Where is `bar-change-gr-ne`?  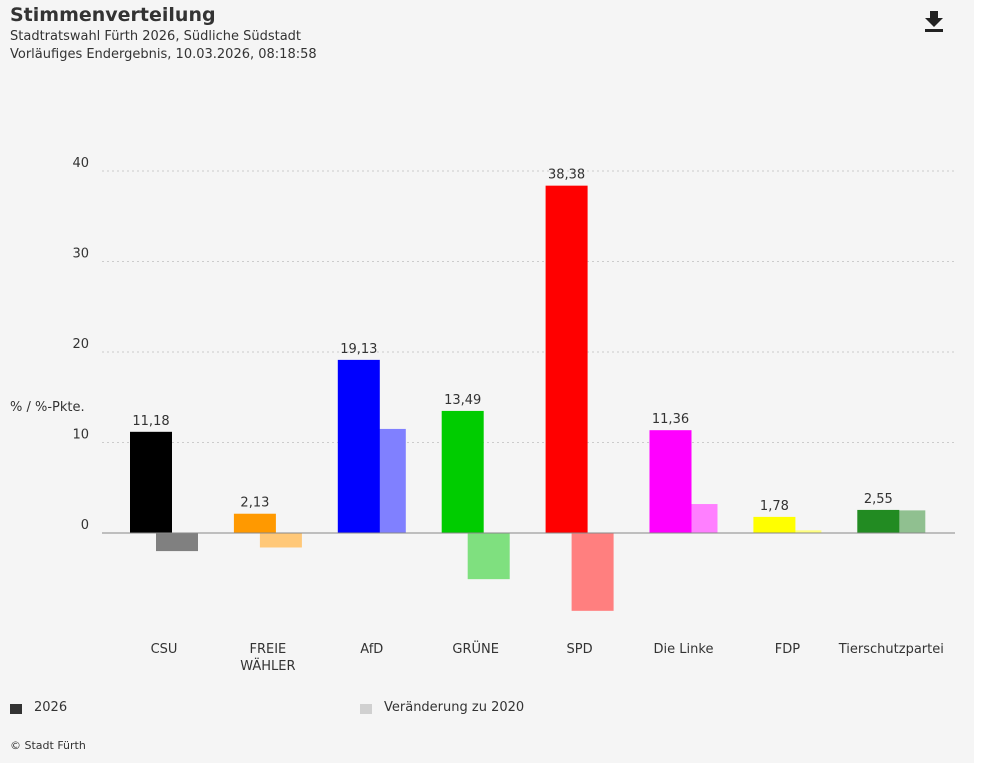
bar-change-gr-ne is located at coordinates (488, 556).